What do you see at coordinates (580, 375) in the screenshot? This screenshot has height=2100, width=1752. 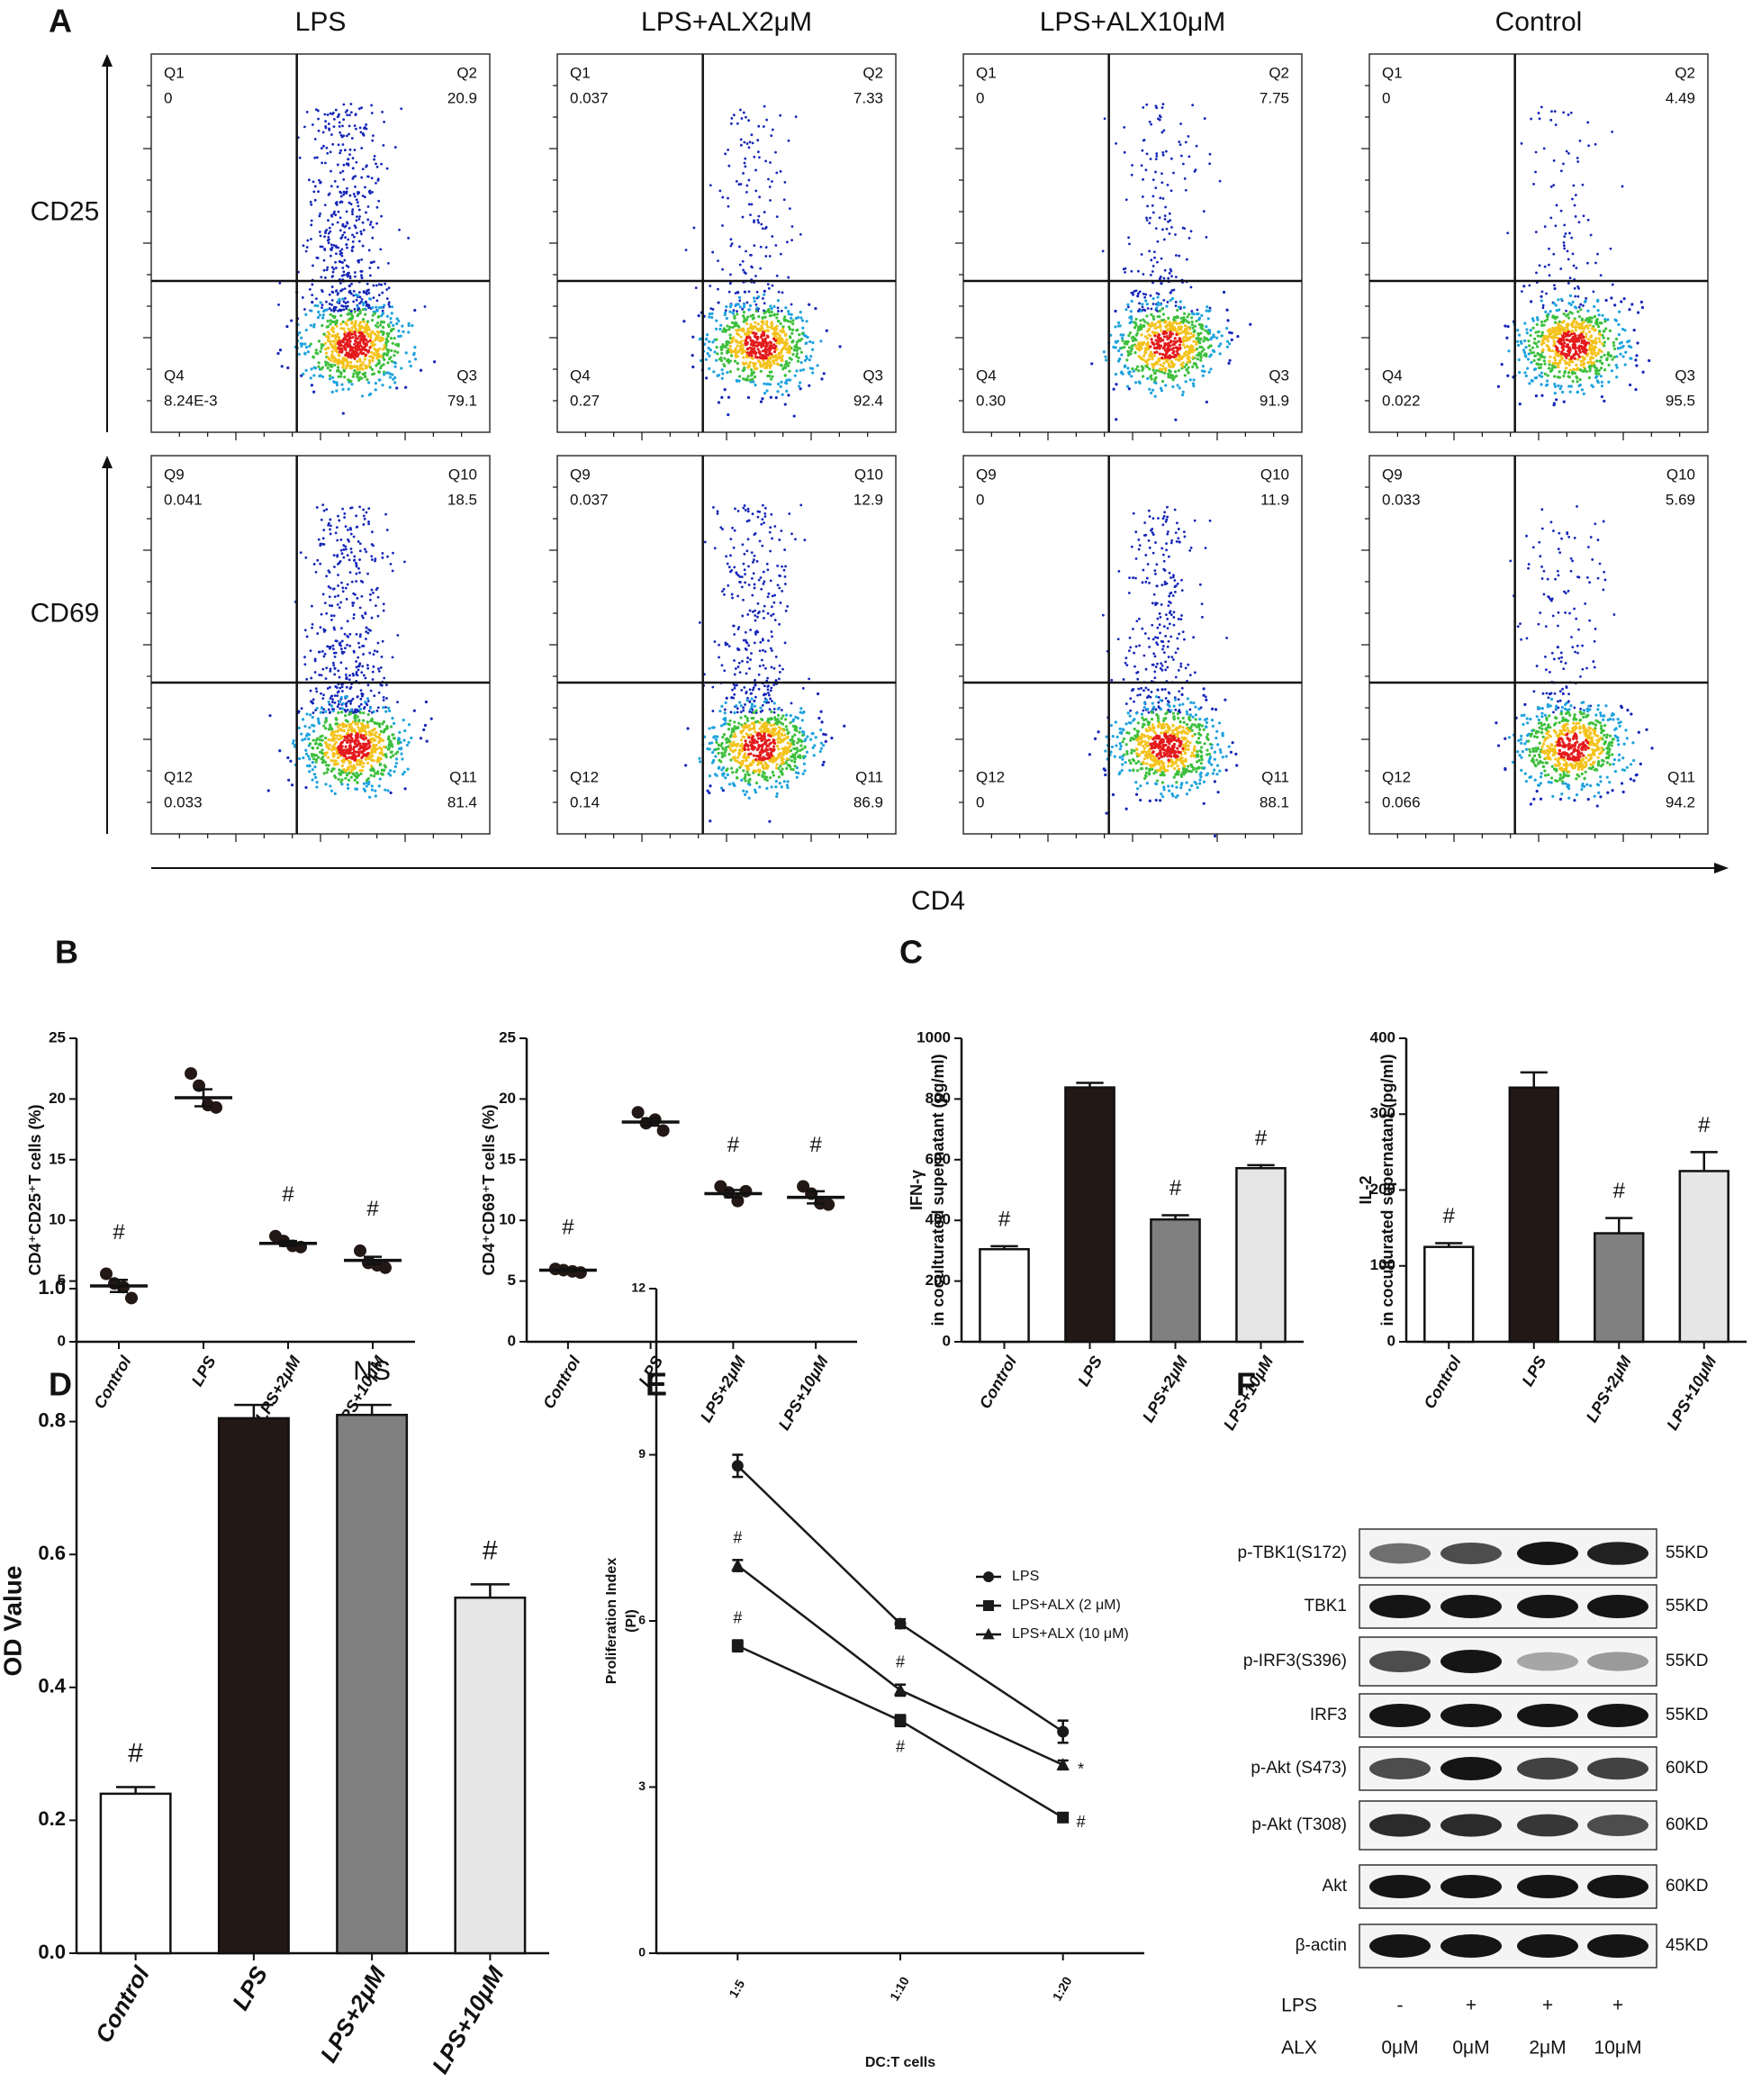 I see `quadrant-name: Q4` at bounding box center [580, 375].